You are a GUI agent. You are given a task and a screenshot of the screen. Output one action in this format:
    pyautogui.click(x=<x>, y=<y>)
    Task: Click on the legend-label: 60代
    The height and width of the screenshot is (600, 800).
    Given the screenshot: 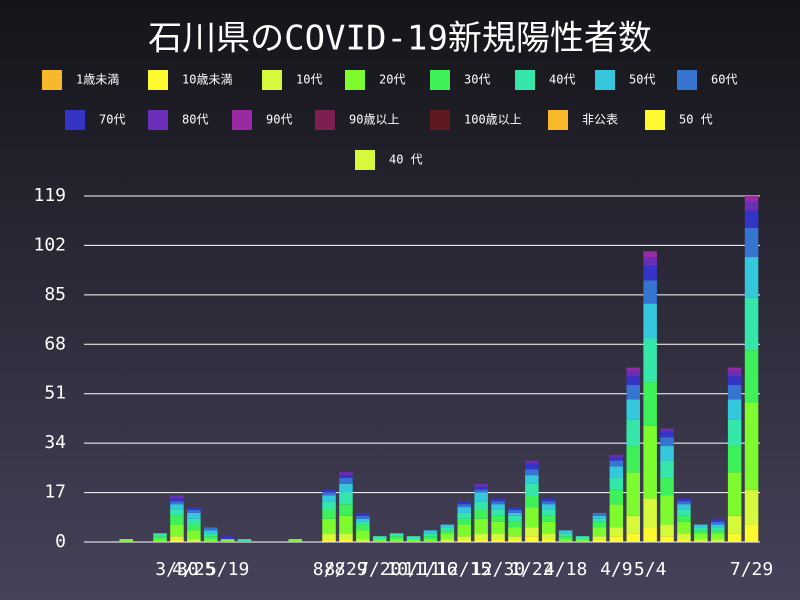 What is the action you would take?
    pyautogui.click(x=724, y=80)
    